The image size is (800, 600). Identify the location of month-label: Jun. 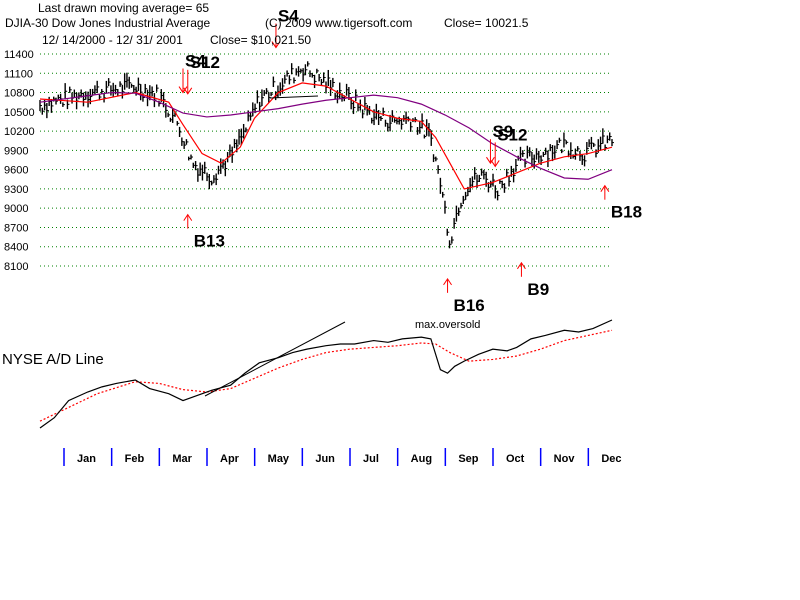
(325, 459).